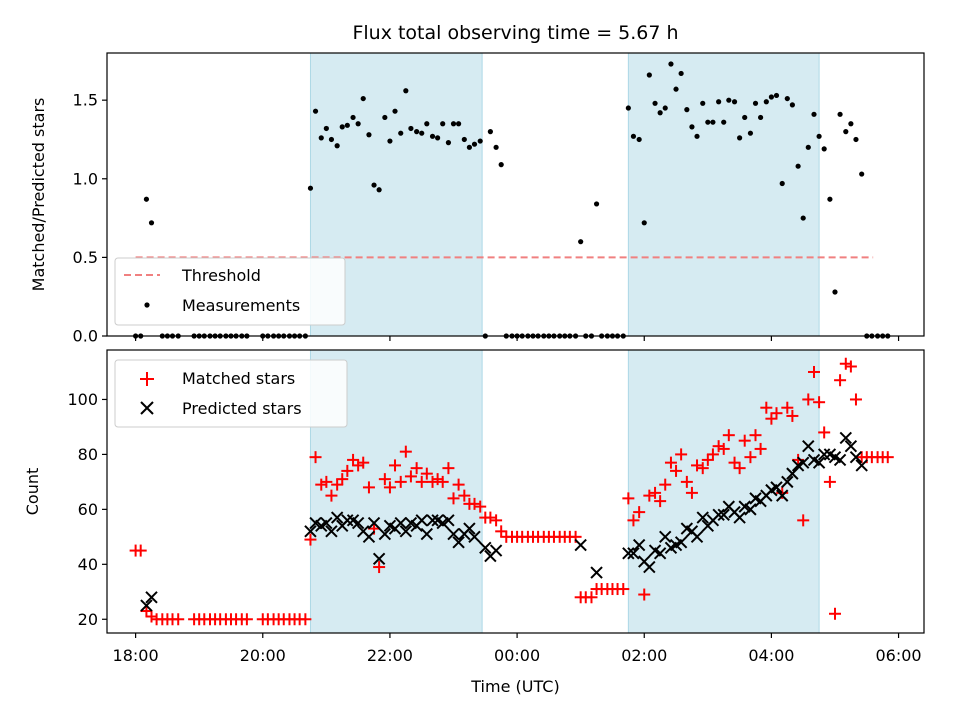 This screenshot has height=720, width=960. What do you see at coordinates (88, 454) in the screenshot?
I see `y-tick-label: 80` at bounding box center [88, 454].